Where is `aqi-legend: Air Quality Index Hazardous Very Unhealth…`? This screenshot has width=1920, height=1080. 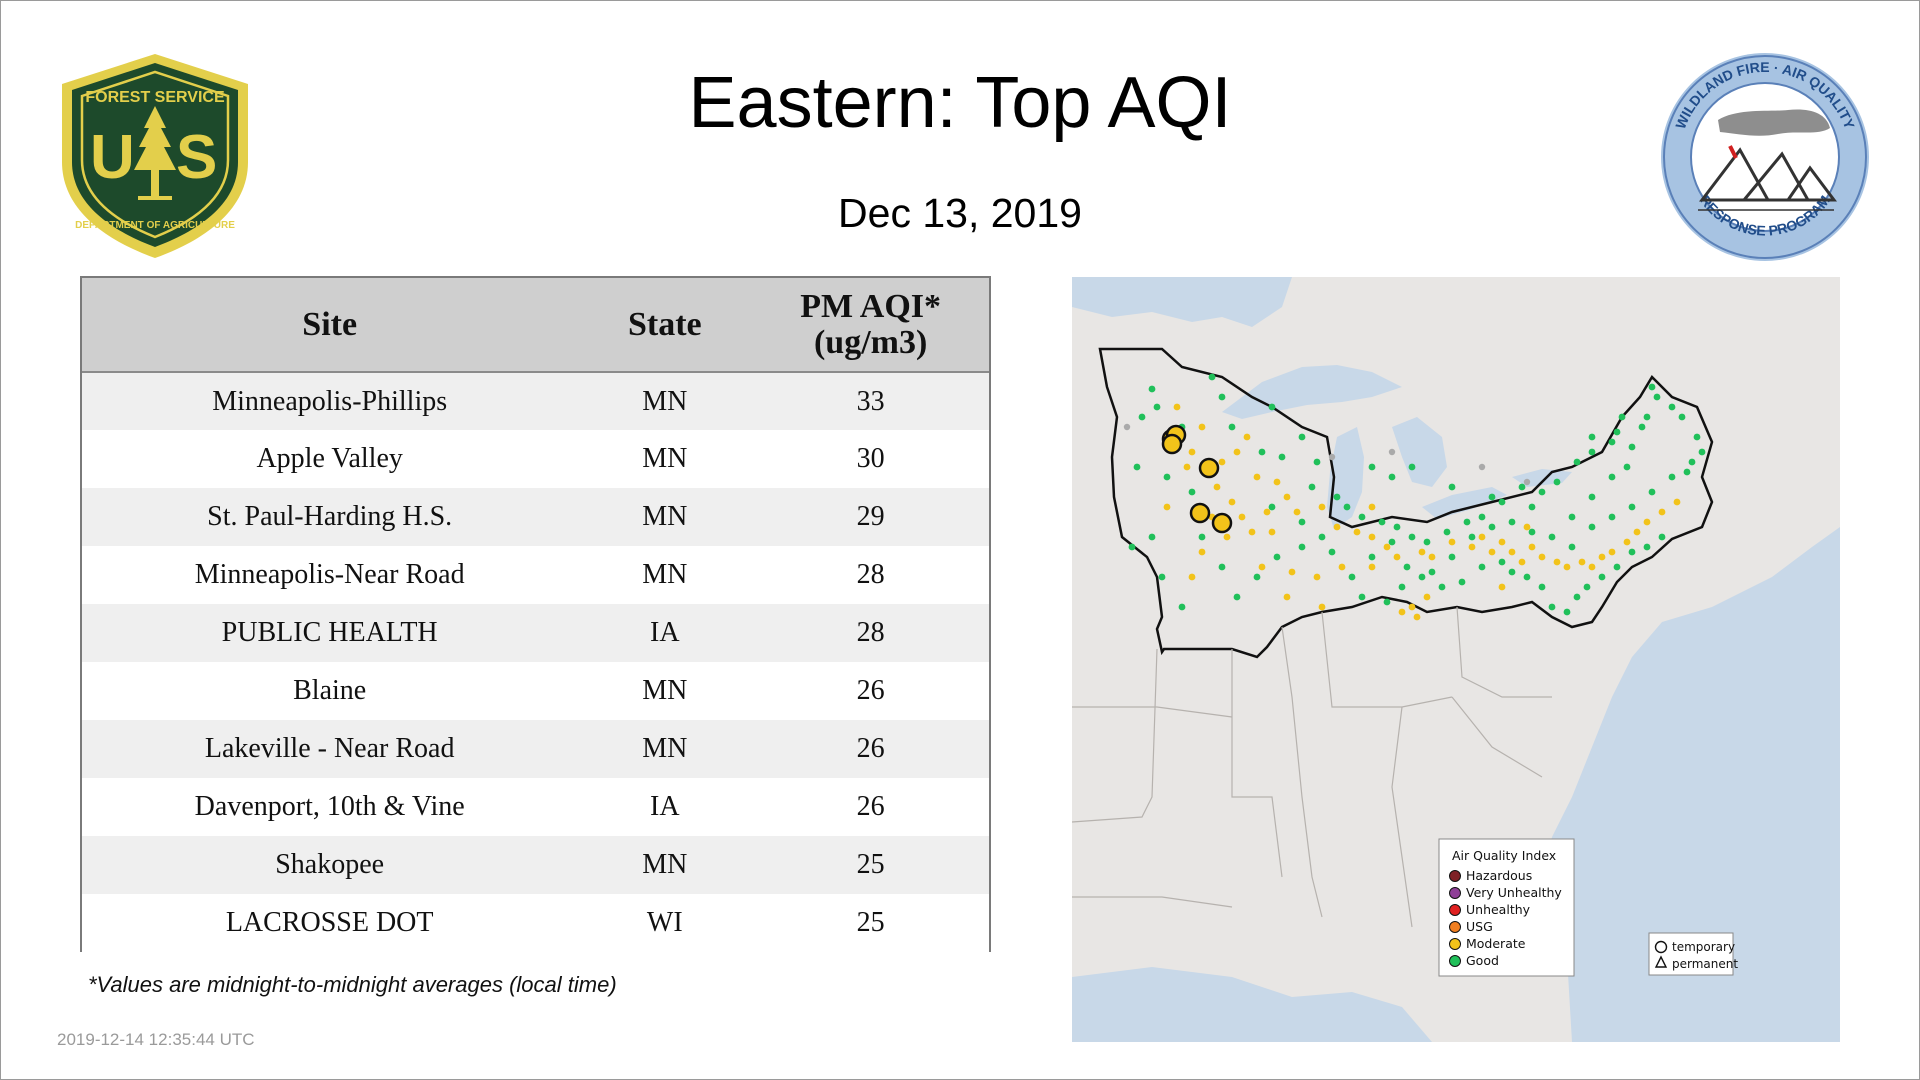
aqi-legend: Air Quality Index Hazardous Very Unhealth… is located at coordinates (1588, 907).